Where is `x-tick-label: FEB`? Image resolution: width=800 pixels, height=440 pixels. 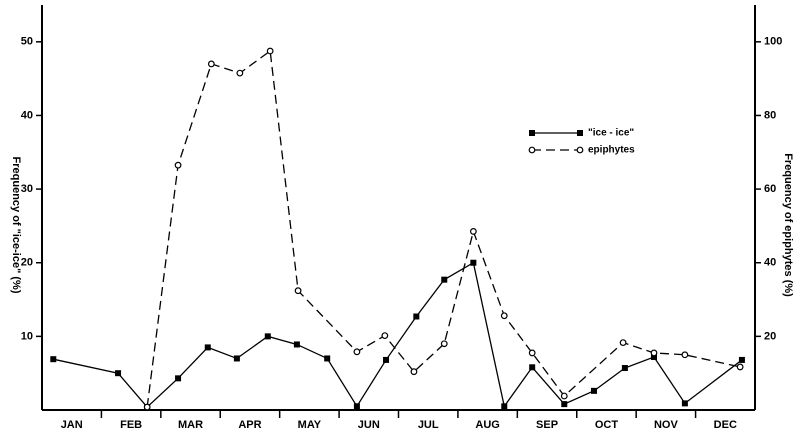 x-tick-label: FEB is located at coordinates (131, 425).